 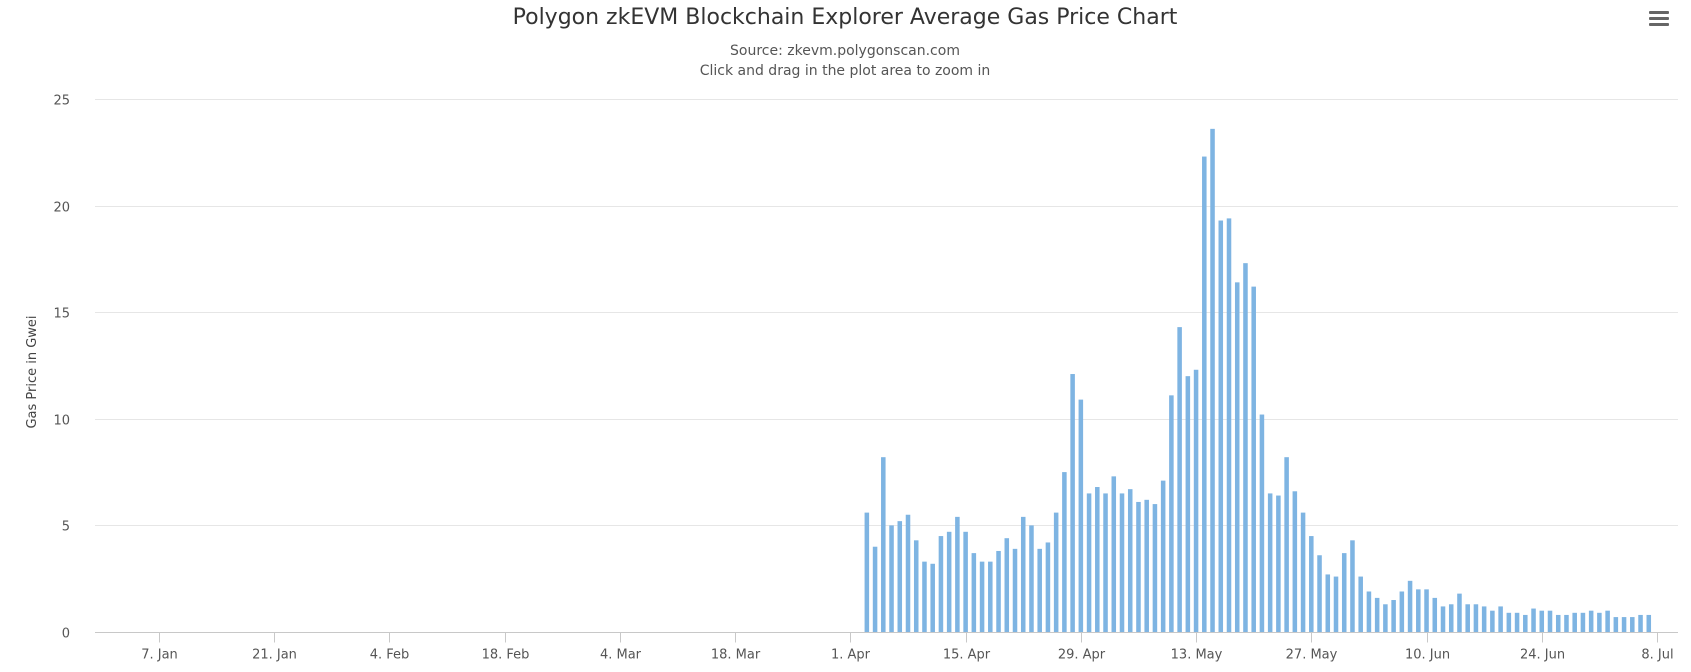 I want to click on context-menu-button, so click(x=1662, y=19).